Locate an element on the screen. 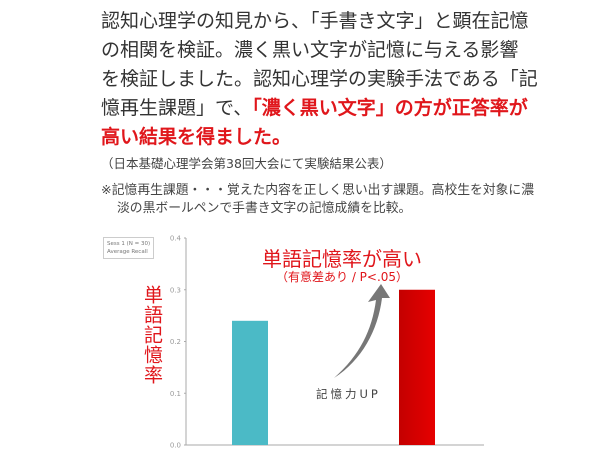 The image size is (600, 450). source-note: （日本基礎心理学会第38回大会にて実験結果公表） is located at coordinates (246, 163).